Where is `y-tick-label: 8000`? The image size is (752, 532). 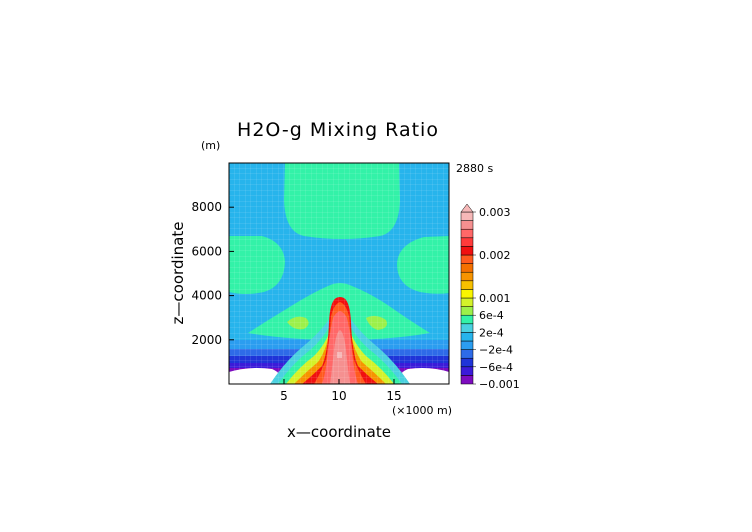 y-tick-label: 8000 is located at coordinates (206, 207).